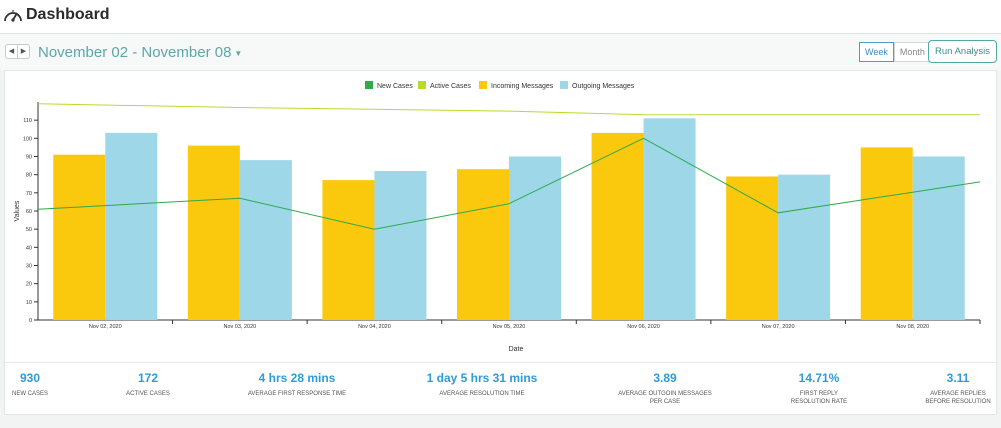  I want to click on date-range-dropdown: November 02 - November 08 ▼, so click(140, 52).